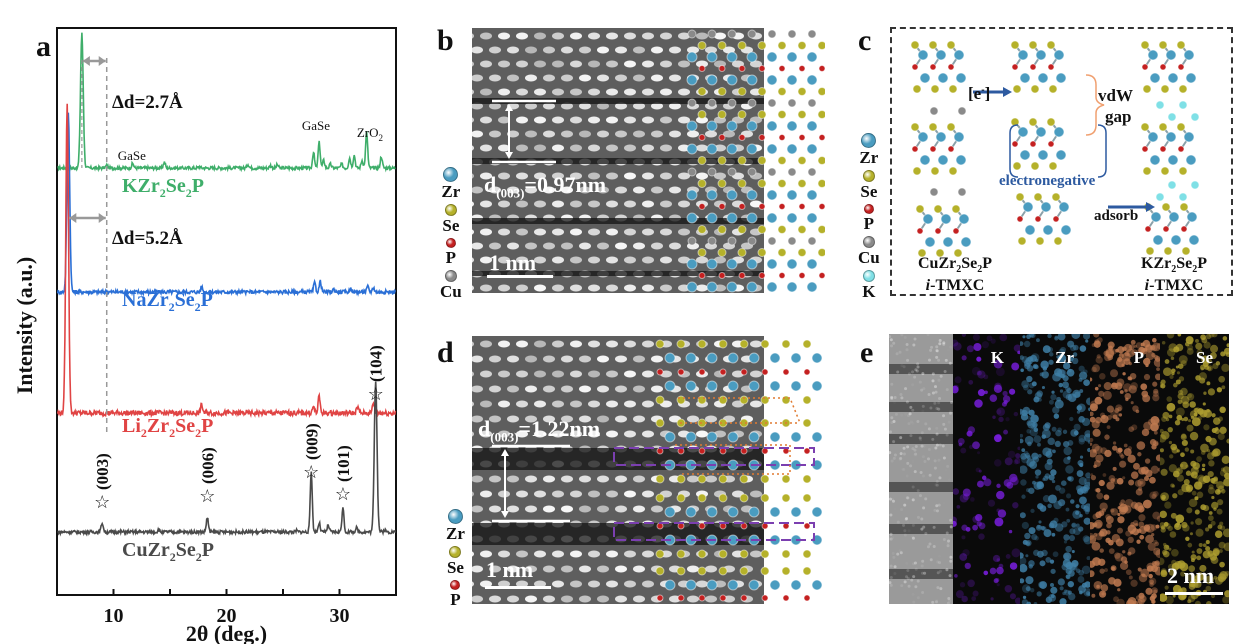  Describe the element at coordinates (1174, 275) in the screenshot. I see `right-structure-caption: KZr2Se2P i-TMXC` at that location.